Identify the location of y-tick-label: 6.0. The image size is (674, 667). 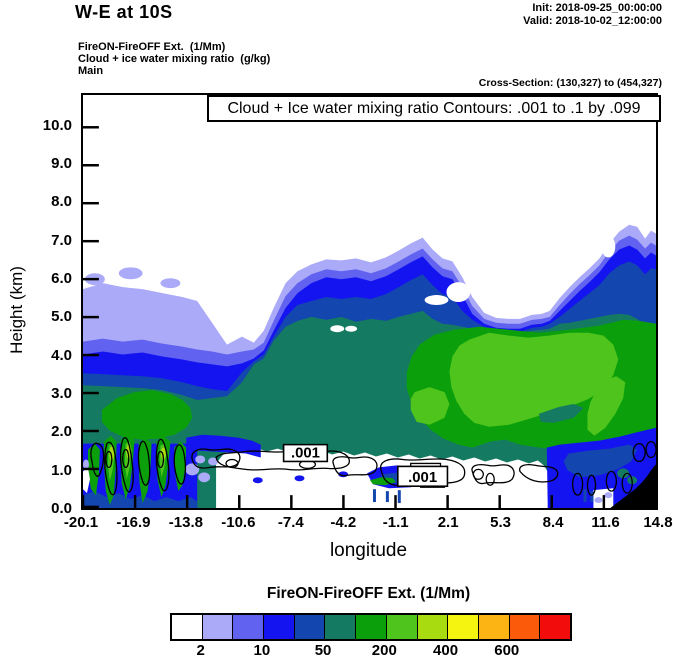
(61, 278).